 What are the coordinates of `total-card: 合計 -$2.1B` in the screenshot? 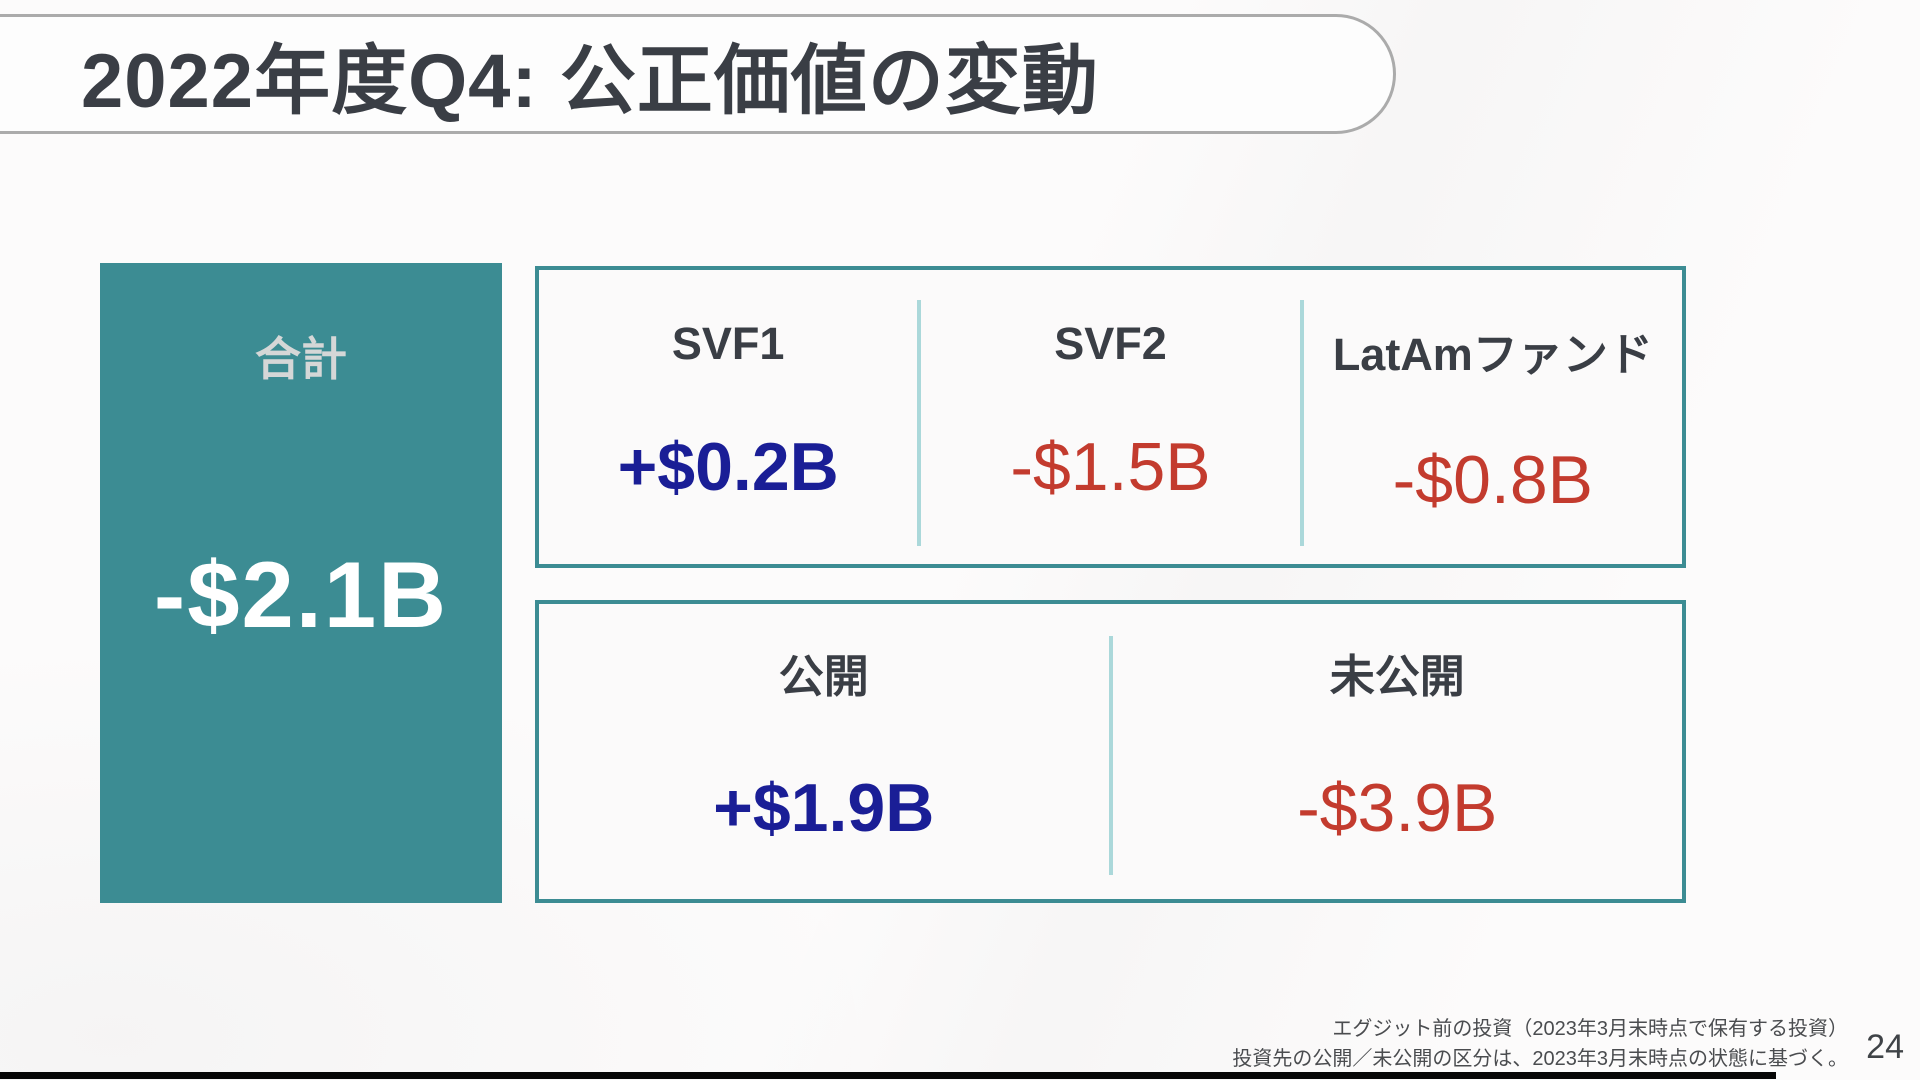 It's located at (301, 583).